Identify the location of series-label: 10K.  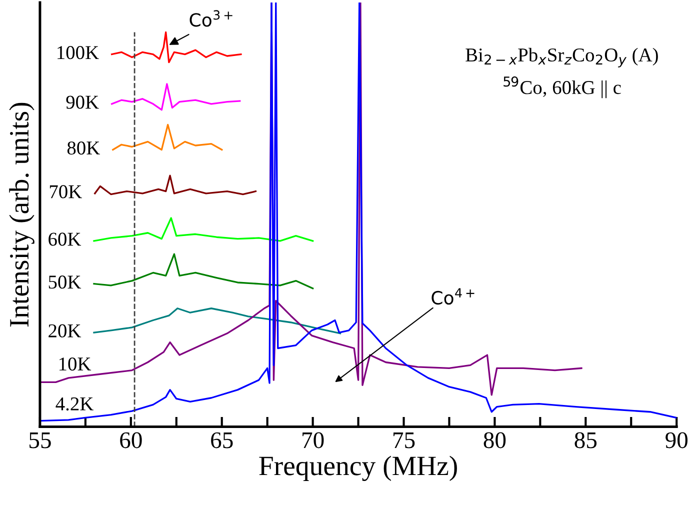
(75, 364).